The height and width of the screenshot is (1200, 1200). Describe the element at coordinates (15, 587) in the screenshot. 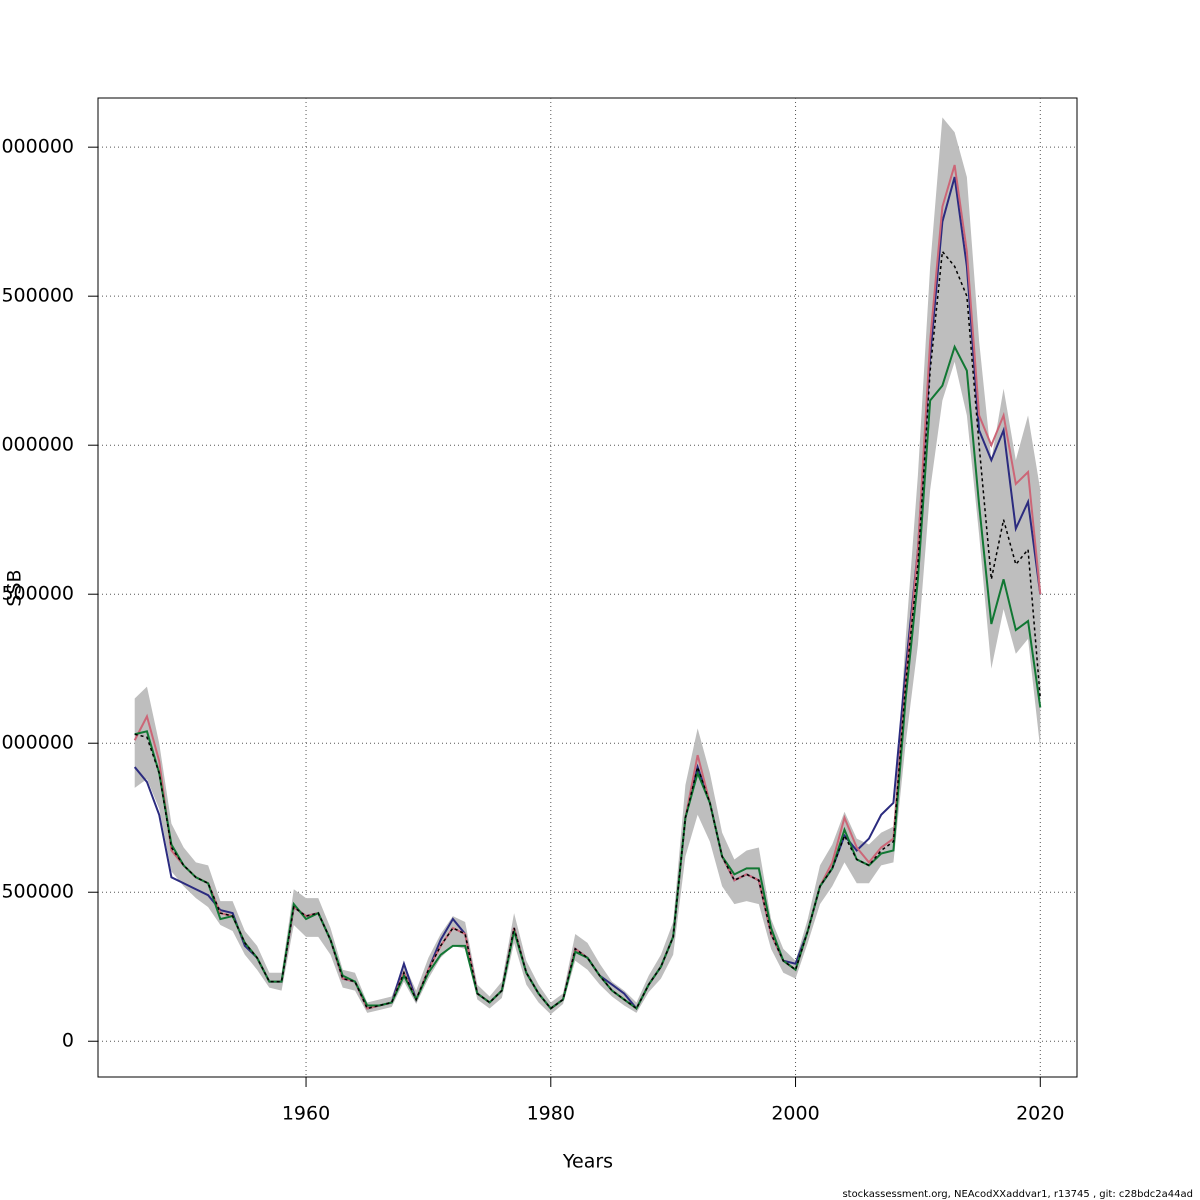

I see `y-axis-label: SSB` at that location.